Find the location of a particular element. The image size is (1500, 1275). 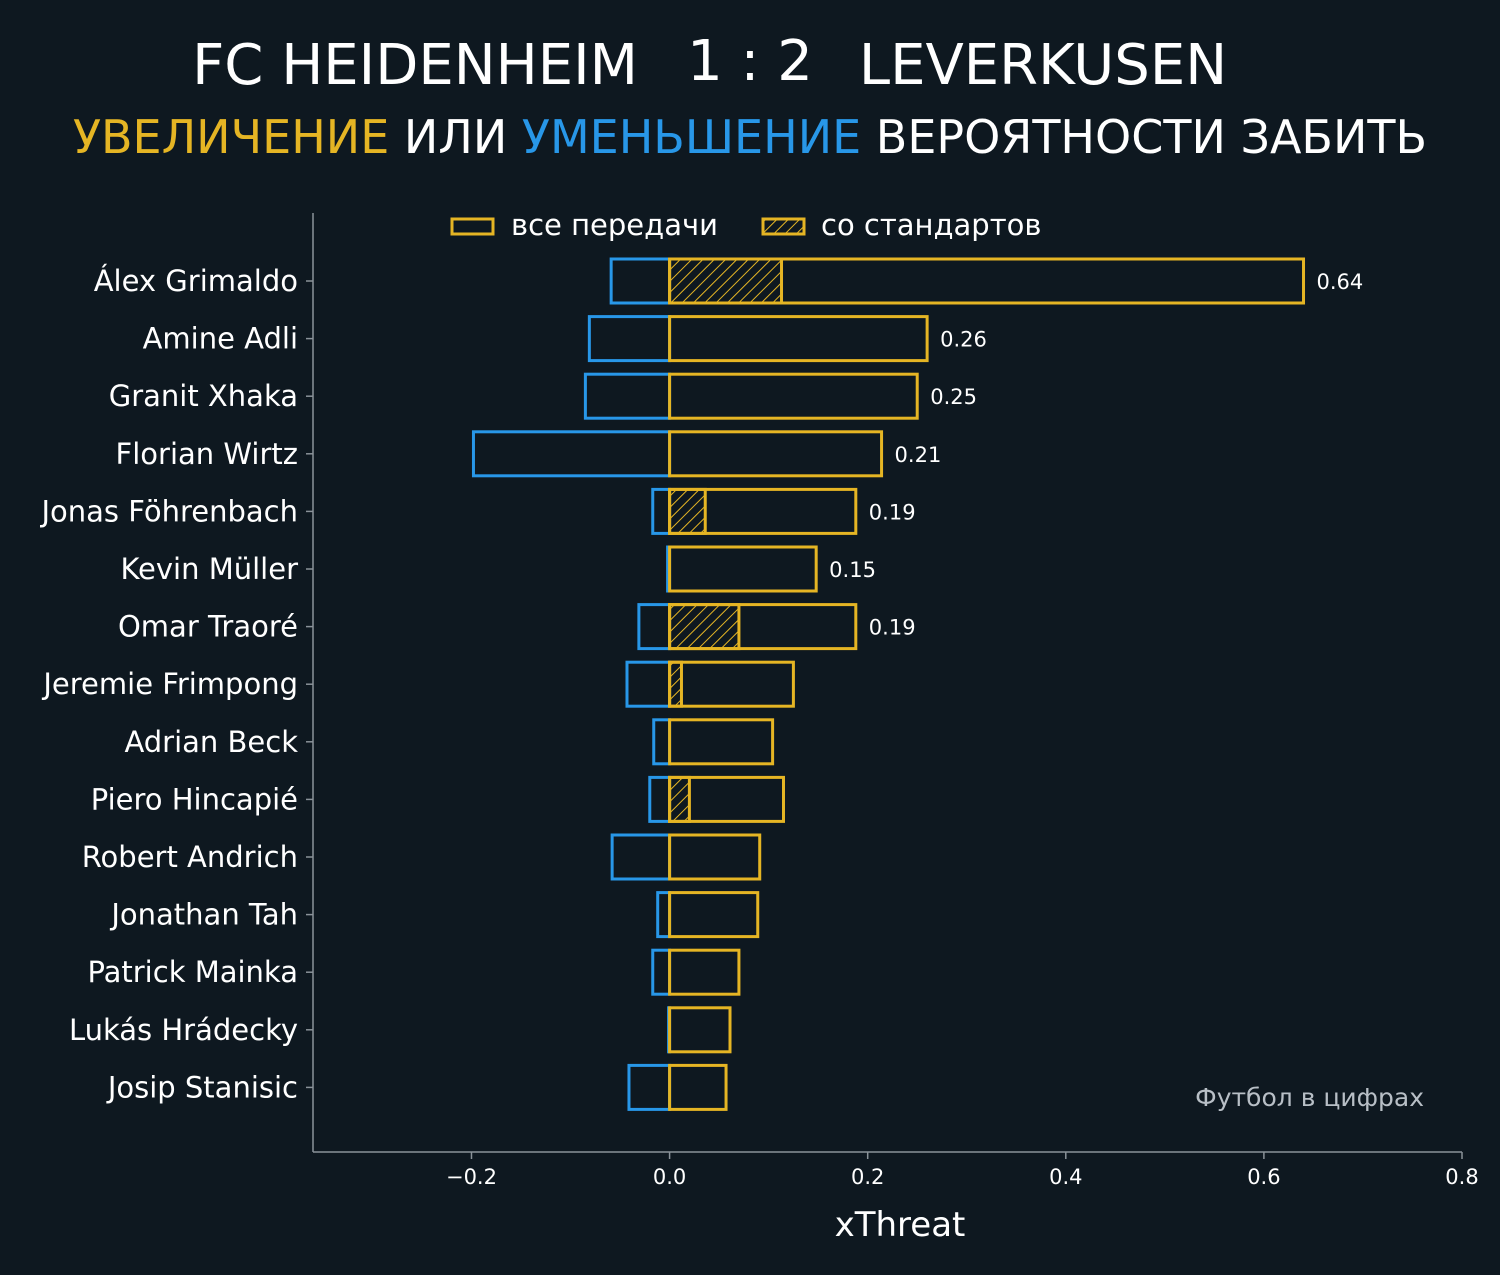

x-tick-label: 0.8 is located at coordinates (1461, 1177).